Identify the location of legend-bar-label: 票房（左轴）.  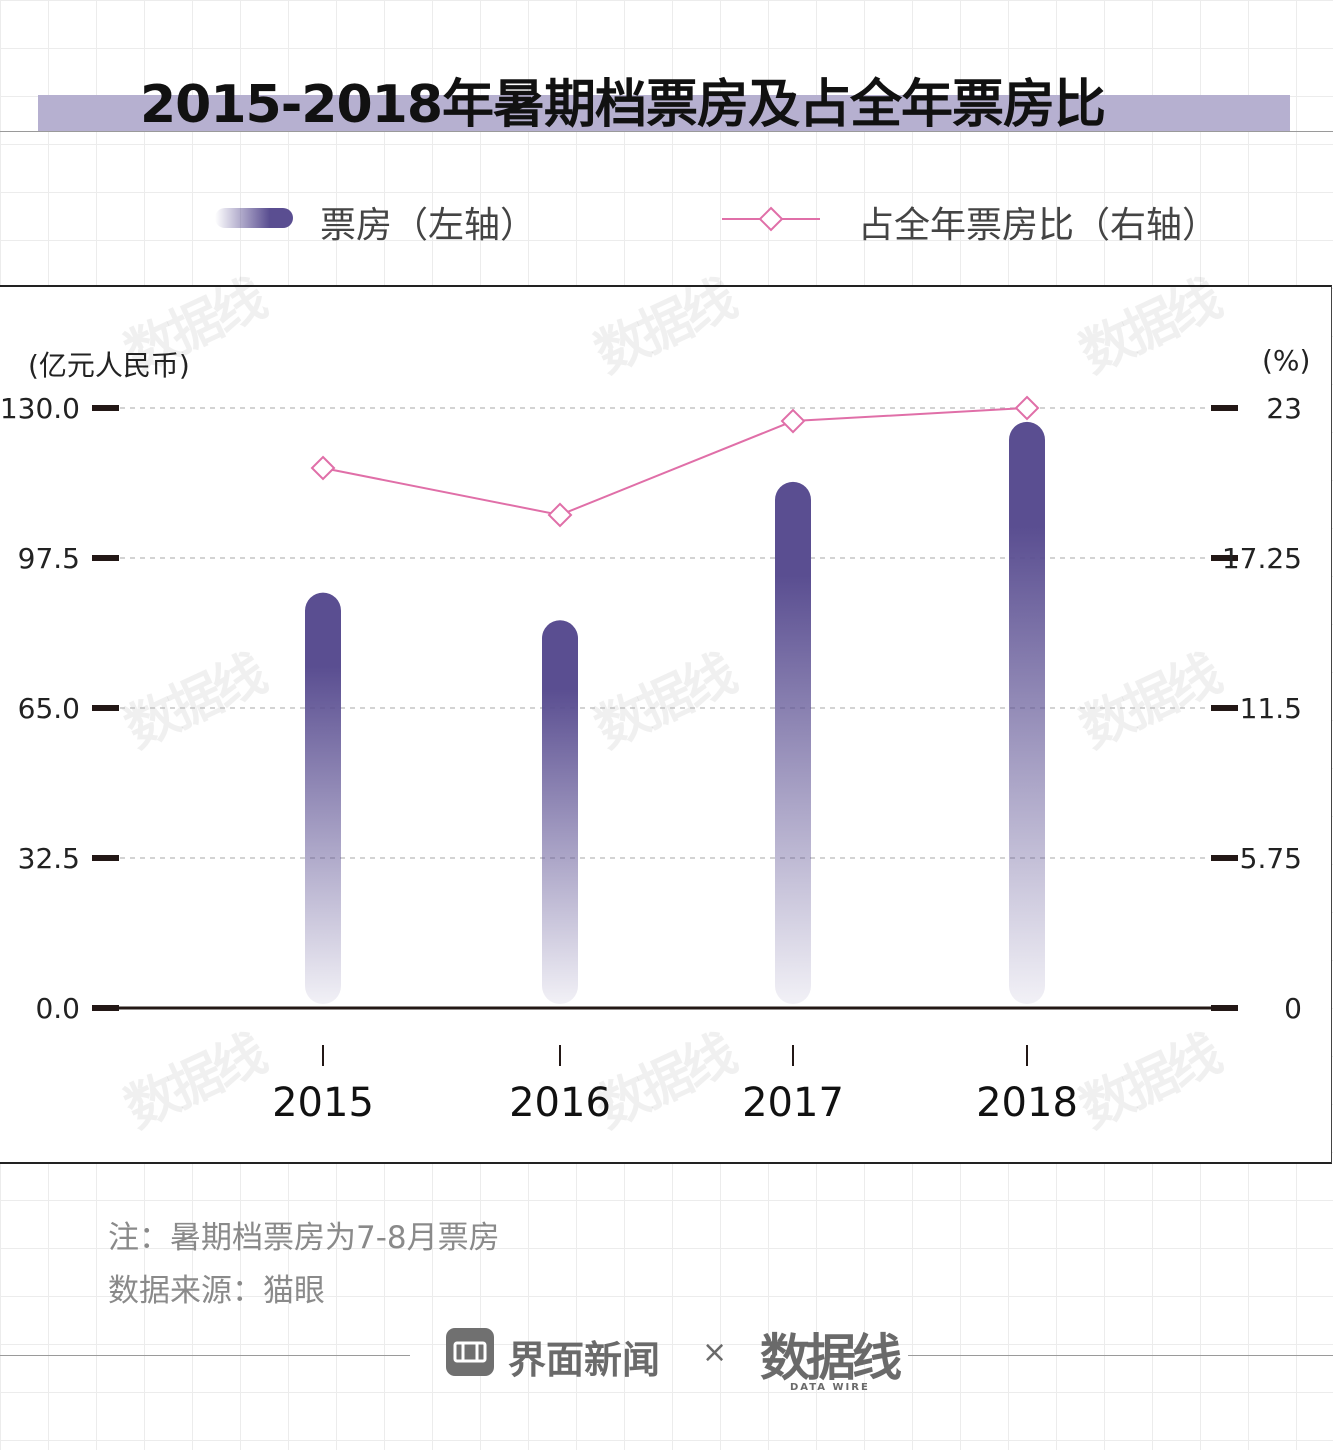
(428, 225).